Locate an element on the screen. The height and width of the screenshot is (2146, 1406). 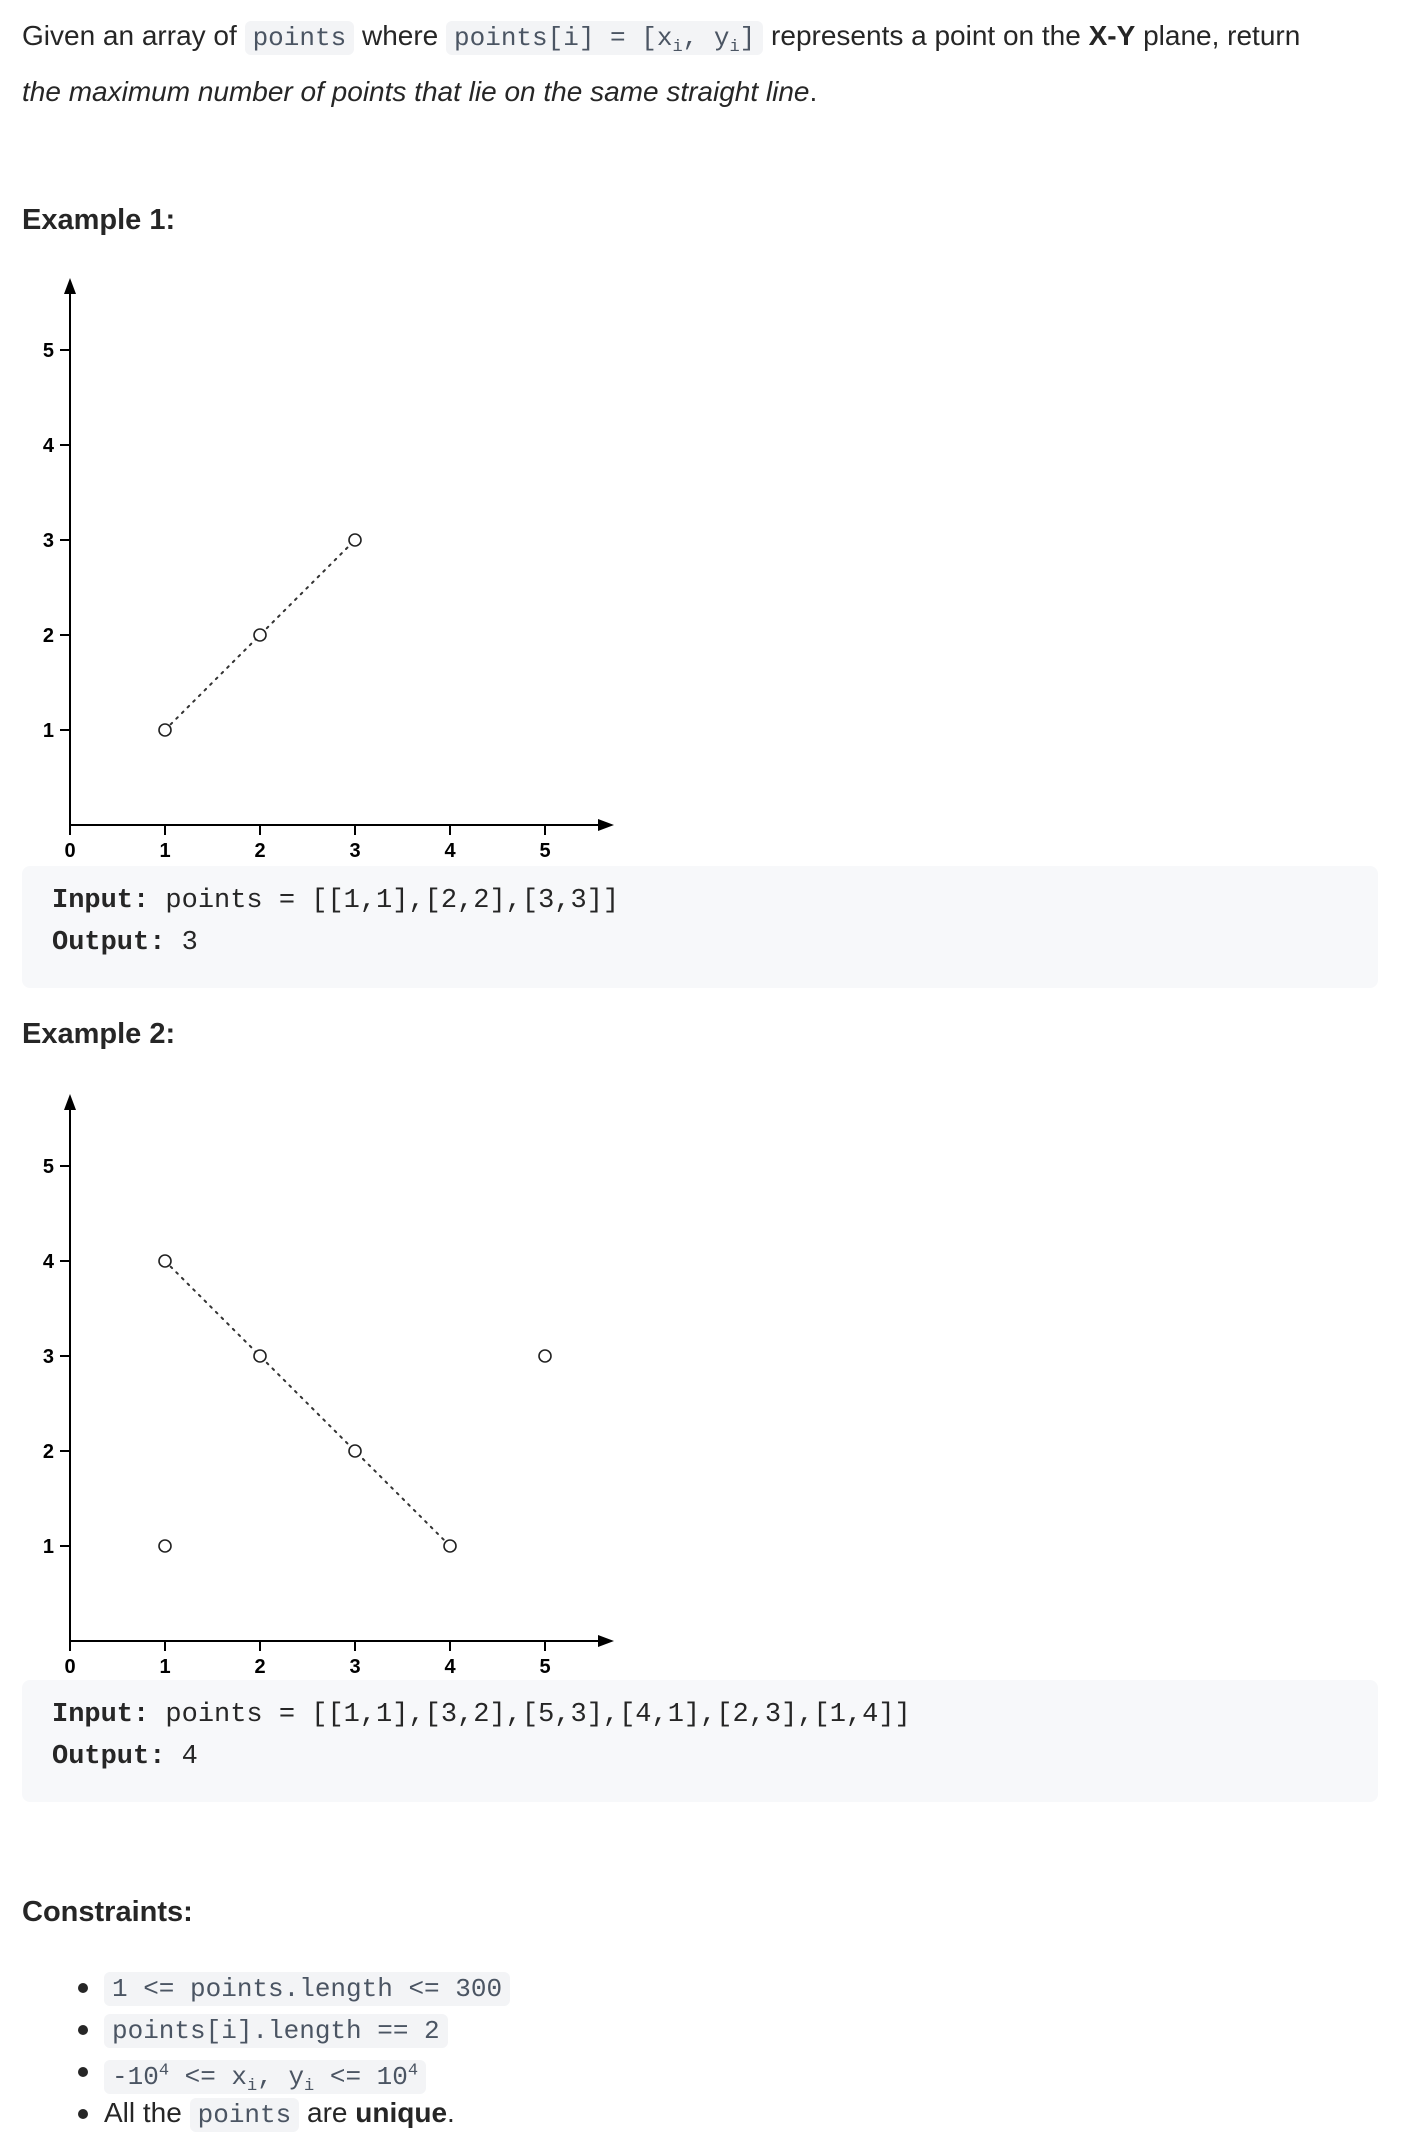
constraint-item: -104 <= xi, yi <= 104 is located at coordinates (290, 2073).